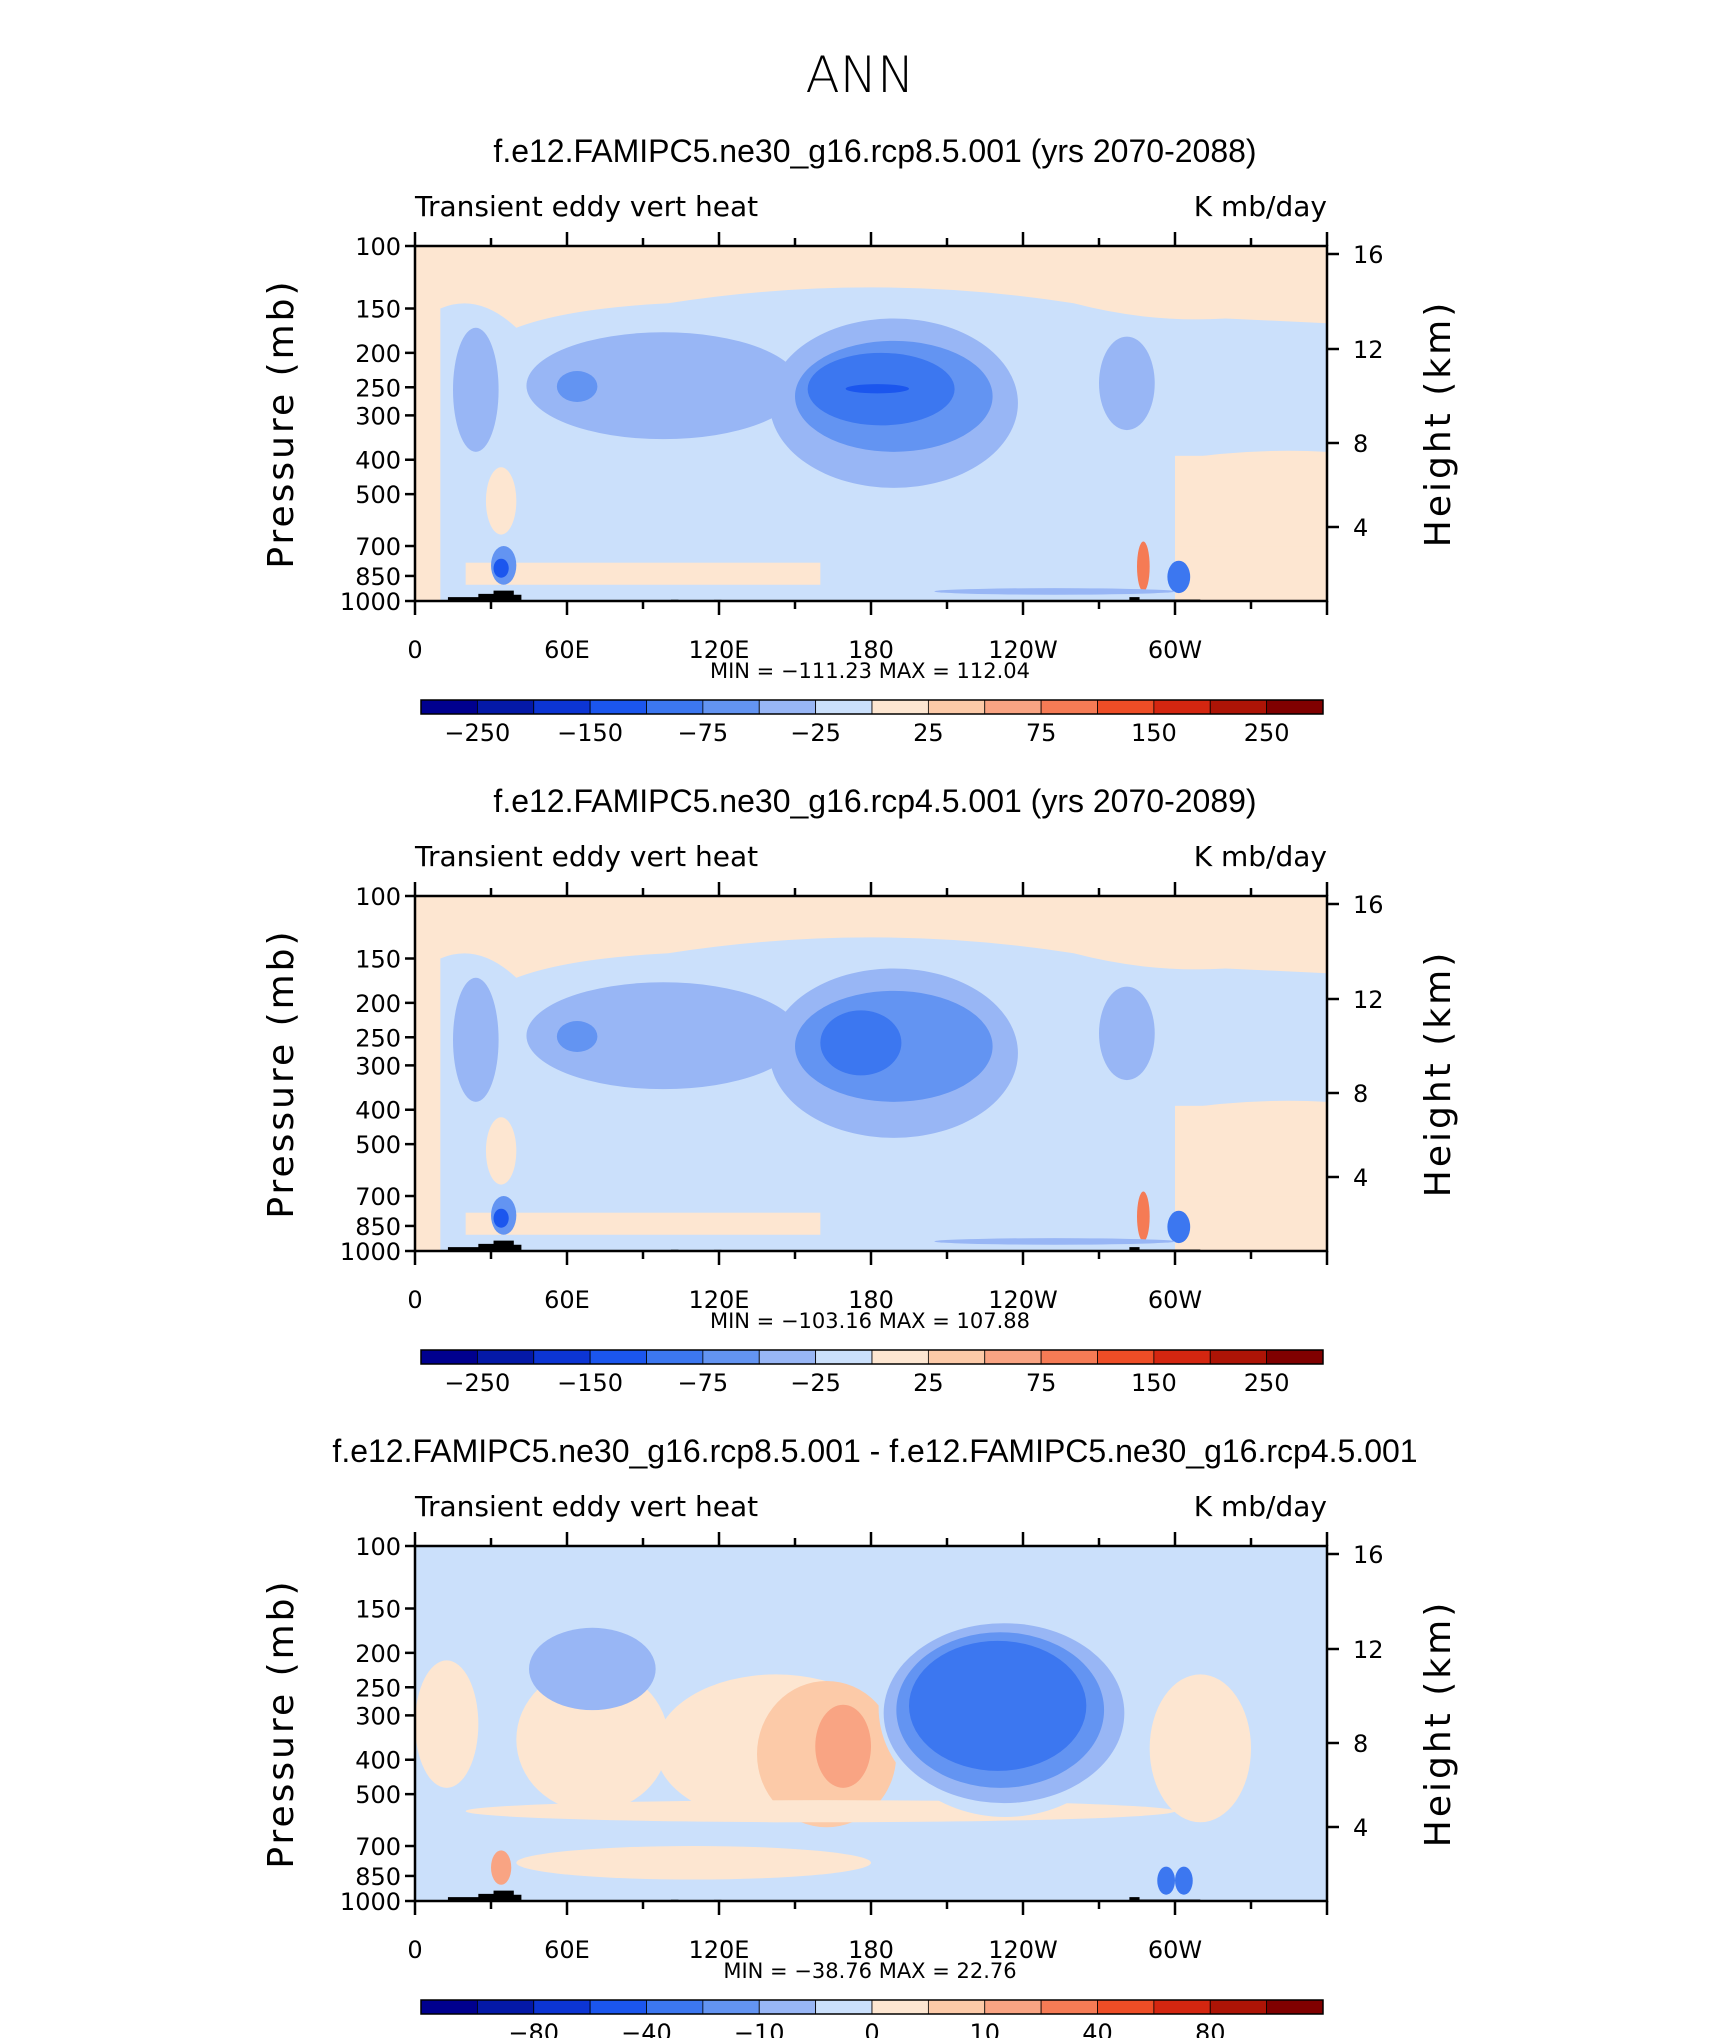 This screenshot has width=1710, height=2038. What do you see at coordinates (533, 2028) in the screenshot?
I see `colorbar-label: −80` at bounding box center [533, 2028].